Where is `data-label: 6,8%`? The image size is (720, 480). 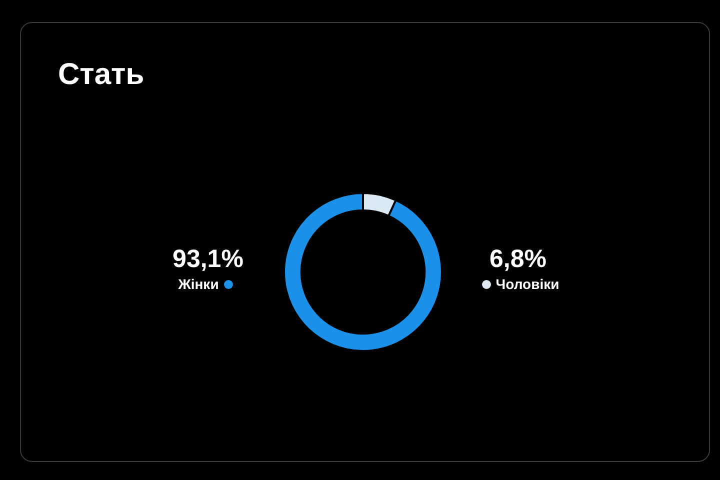
data-label: 6,8% is located at coordinates (518, 259).